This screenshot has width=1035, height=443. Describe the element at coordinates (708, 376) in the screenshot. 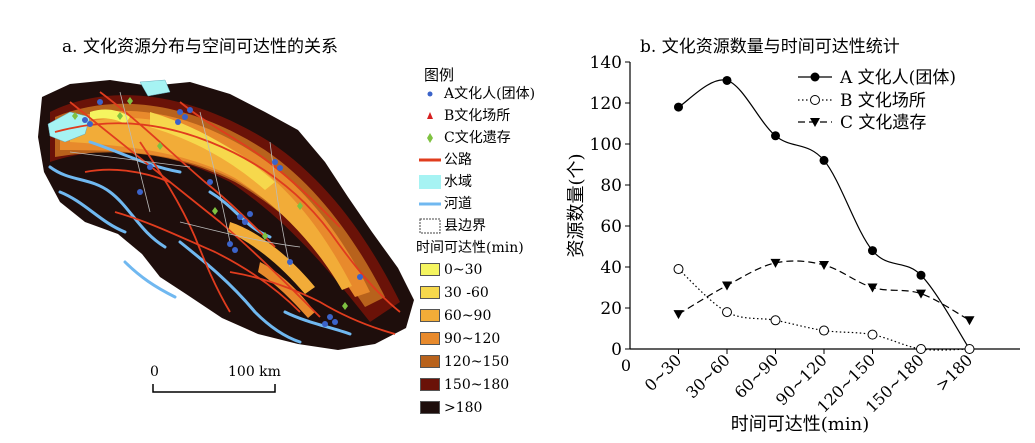

I see `x-tick-label: 30~60` at that location.